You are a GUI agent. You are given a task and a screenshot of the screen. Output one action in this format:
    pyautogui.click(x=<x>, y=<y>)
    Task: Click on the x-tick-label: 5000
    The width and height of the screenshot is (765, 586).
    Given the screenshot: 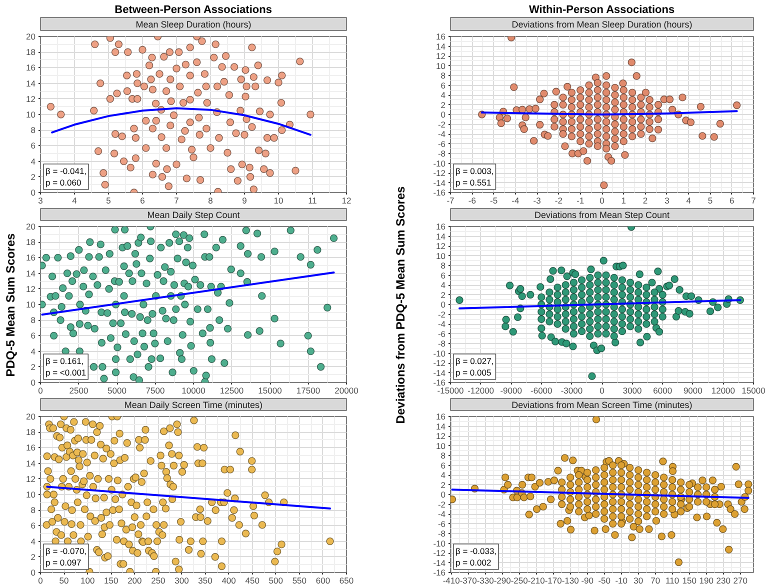 What is the action you would take?
    pyautogui.click(x=117, y=391)
    